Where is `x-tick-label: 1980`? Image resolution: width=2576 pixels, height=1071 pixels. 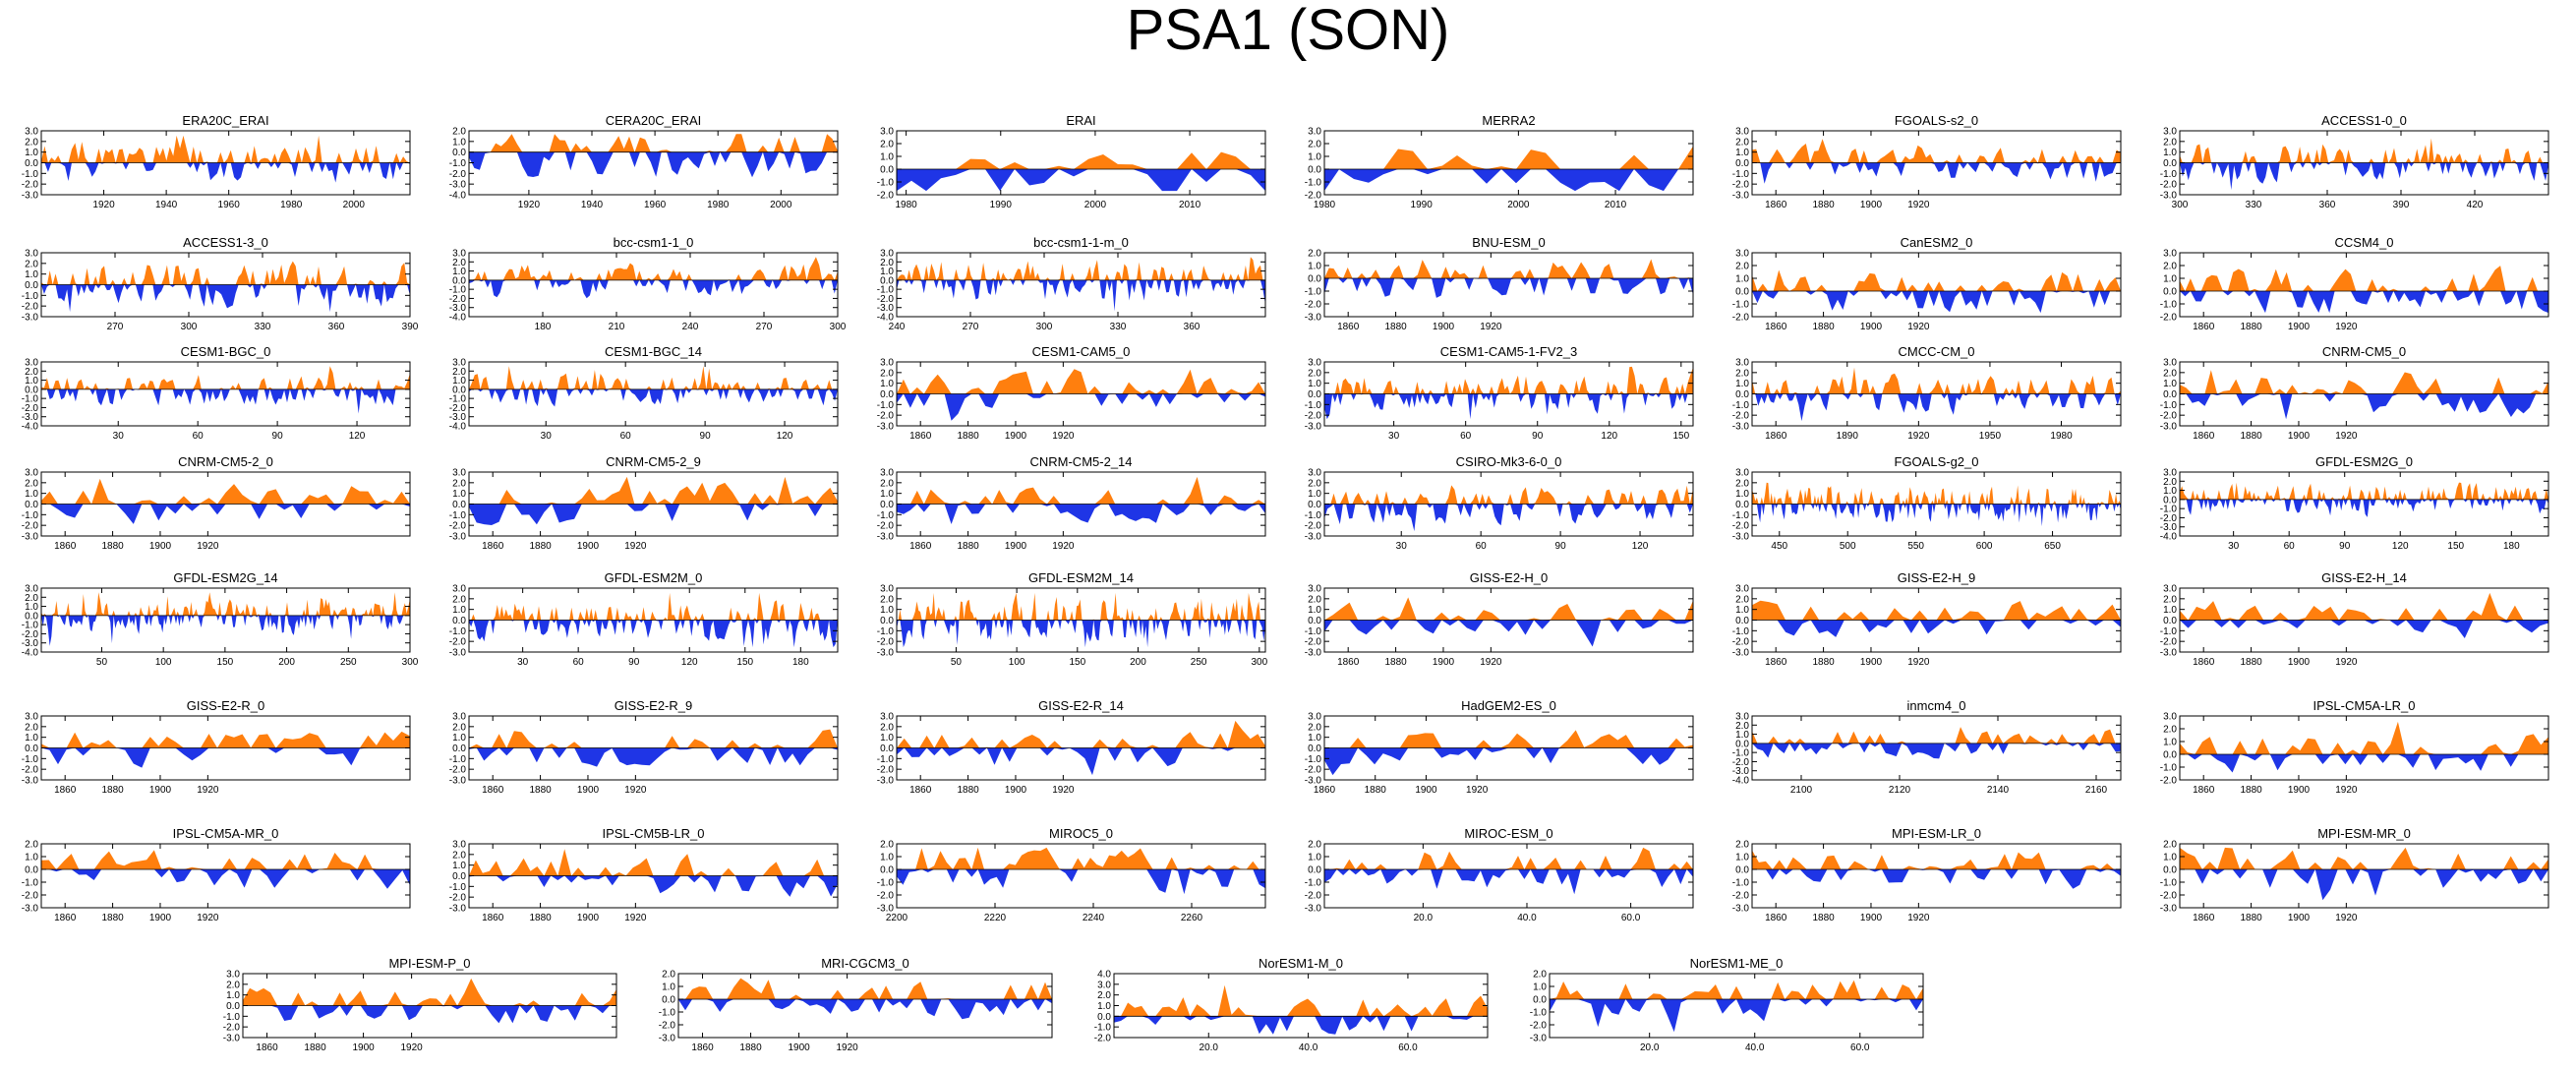 x-tick-label: 1980 is located at coordinates (2061, 436).